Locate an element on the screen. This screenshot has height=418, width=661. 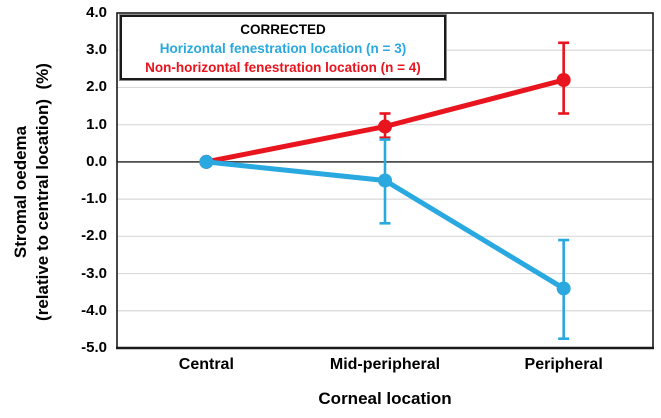
y-axis-title-line2: (relative to central location) (%) is located at coordinates (42, 192).